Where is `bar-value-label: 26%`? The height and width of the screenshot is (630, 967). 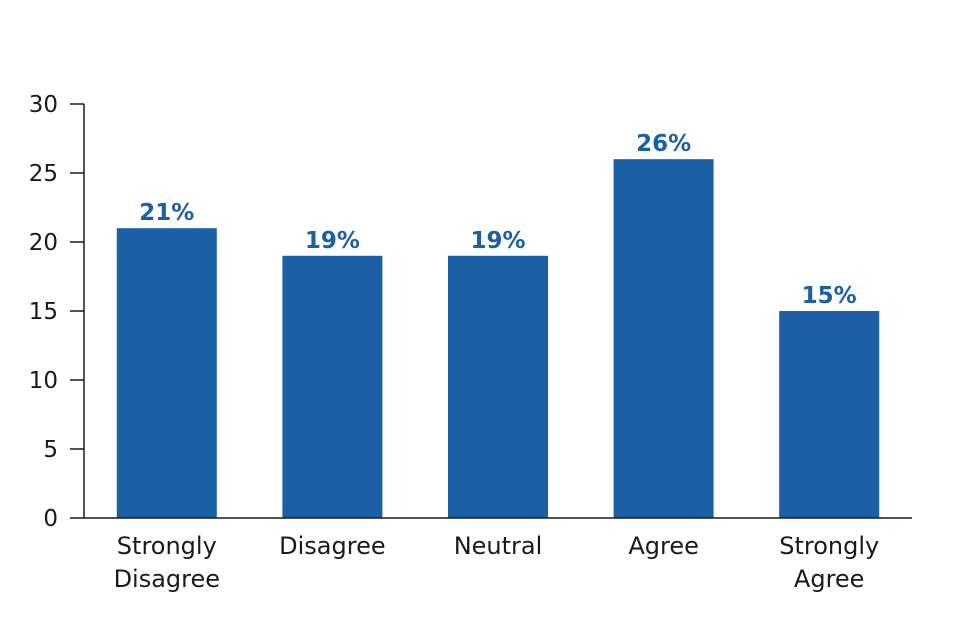 bar-value-label: 26% is located at coordinates (663, 144).